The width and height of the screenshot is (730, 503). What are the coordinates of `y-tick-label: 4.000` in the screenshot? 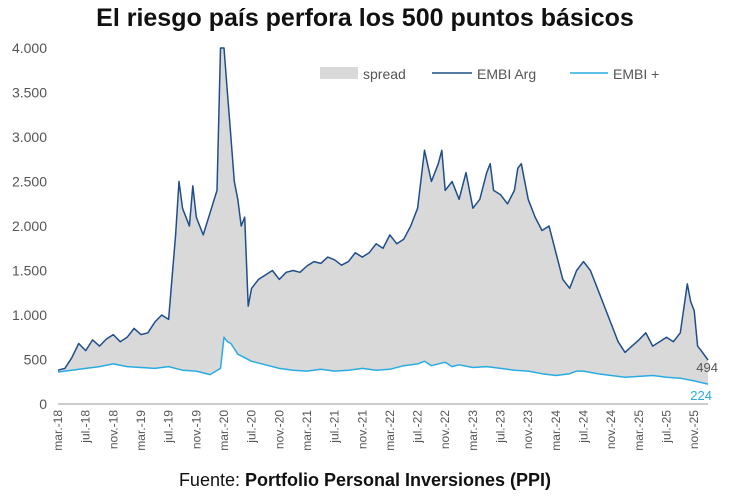 It's located at (29, 48).